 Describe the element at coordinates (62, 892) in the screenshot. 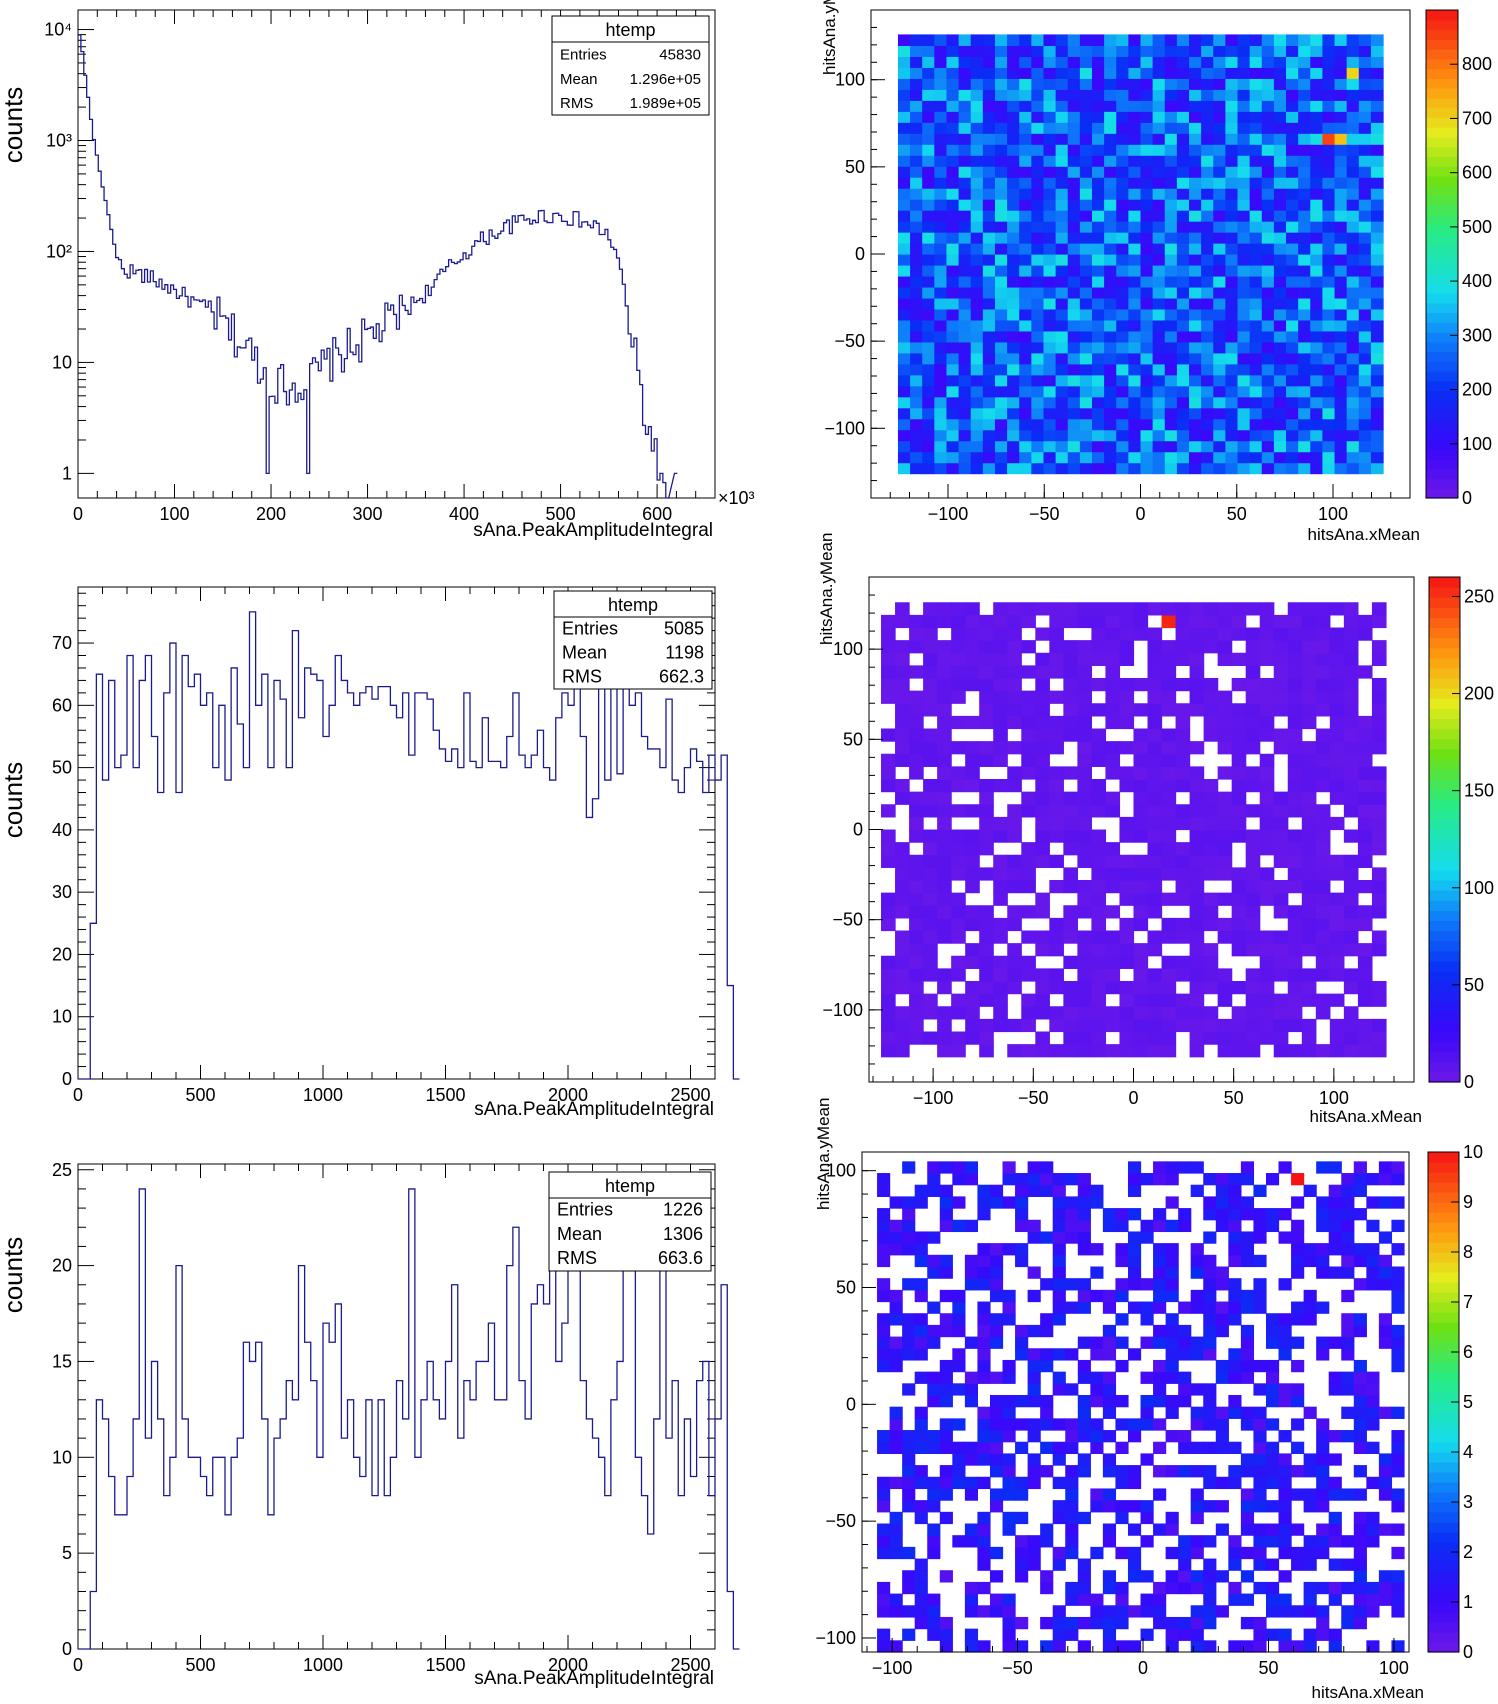

I see `y-tick-label: 30` at that location.